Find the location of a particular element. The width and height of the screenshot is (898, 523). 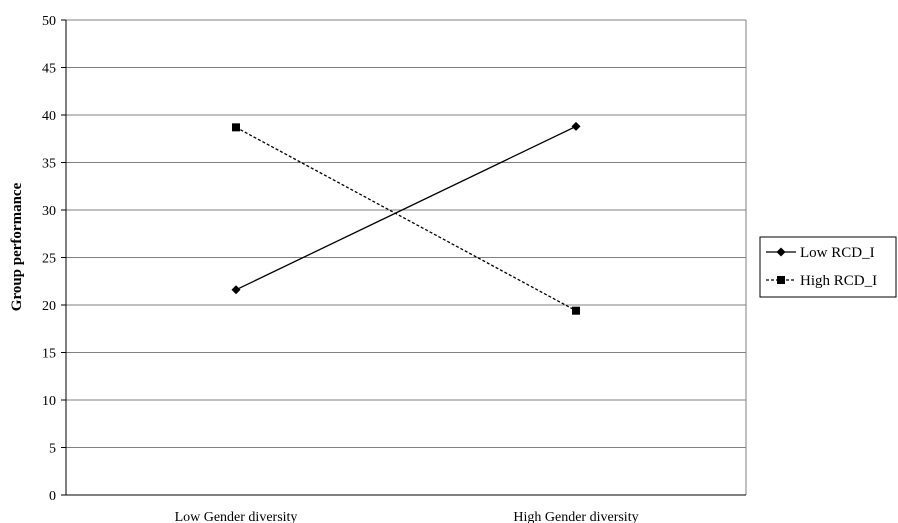

y-tick-label: 40 is located at coordinates (49, 116).